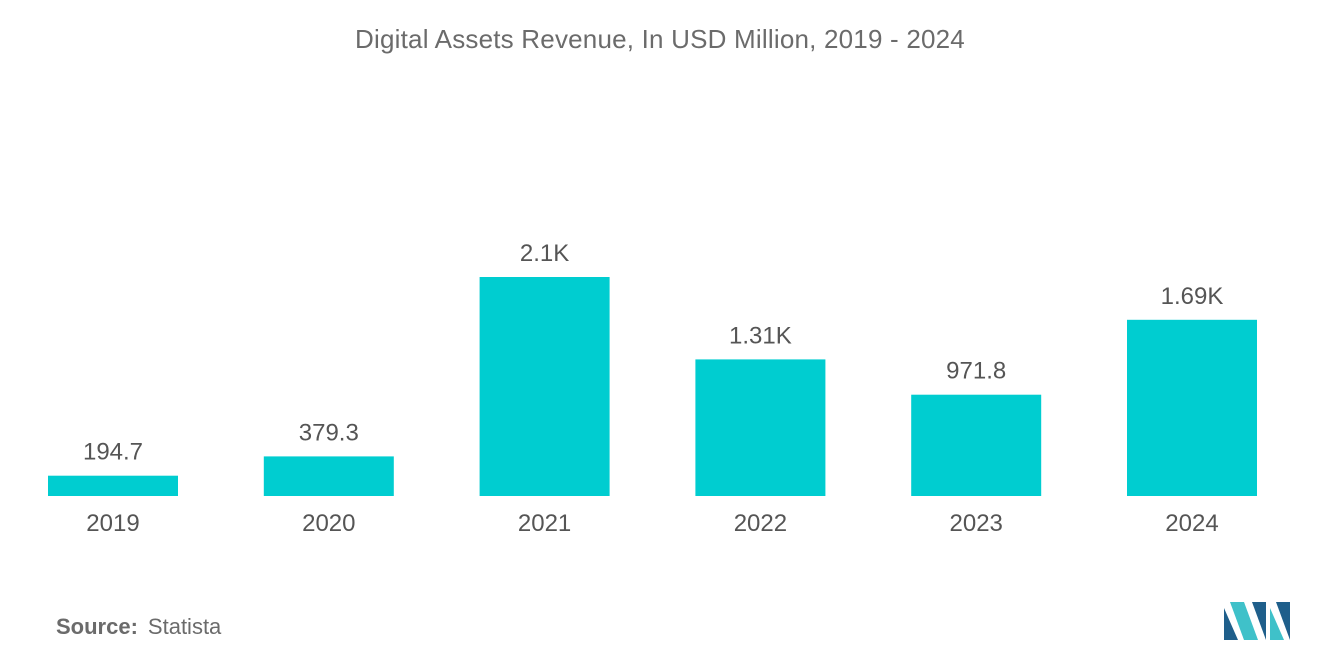  Describe the element at coordinates (544, 386) in the screenshot. I see `bar-2021` at that location.